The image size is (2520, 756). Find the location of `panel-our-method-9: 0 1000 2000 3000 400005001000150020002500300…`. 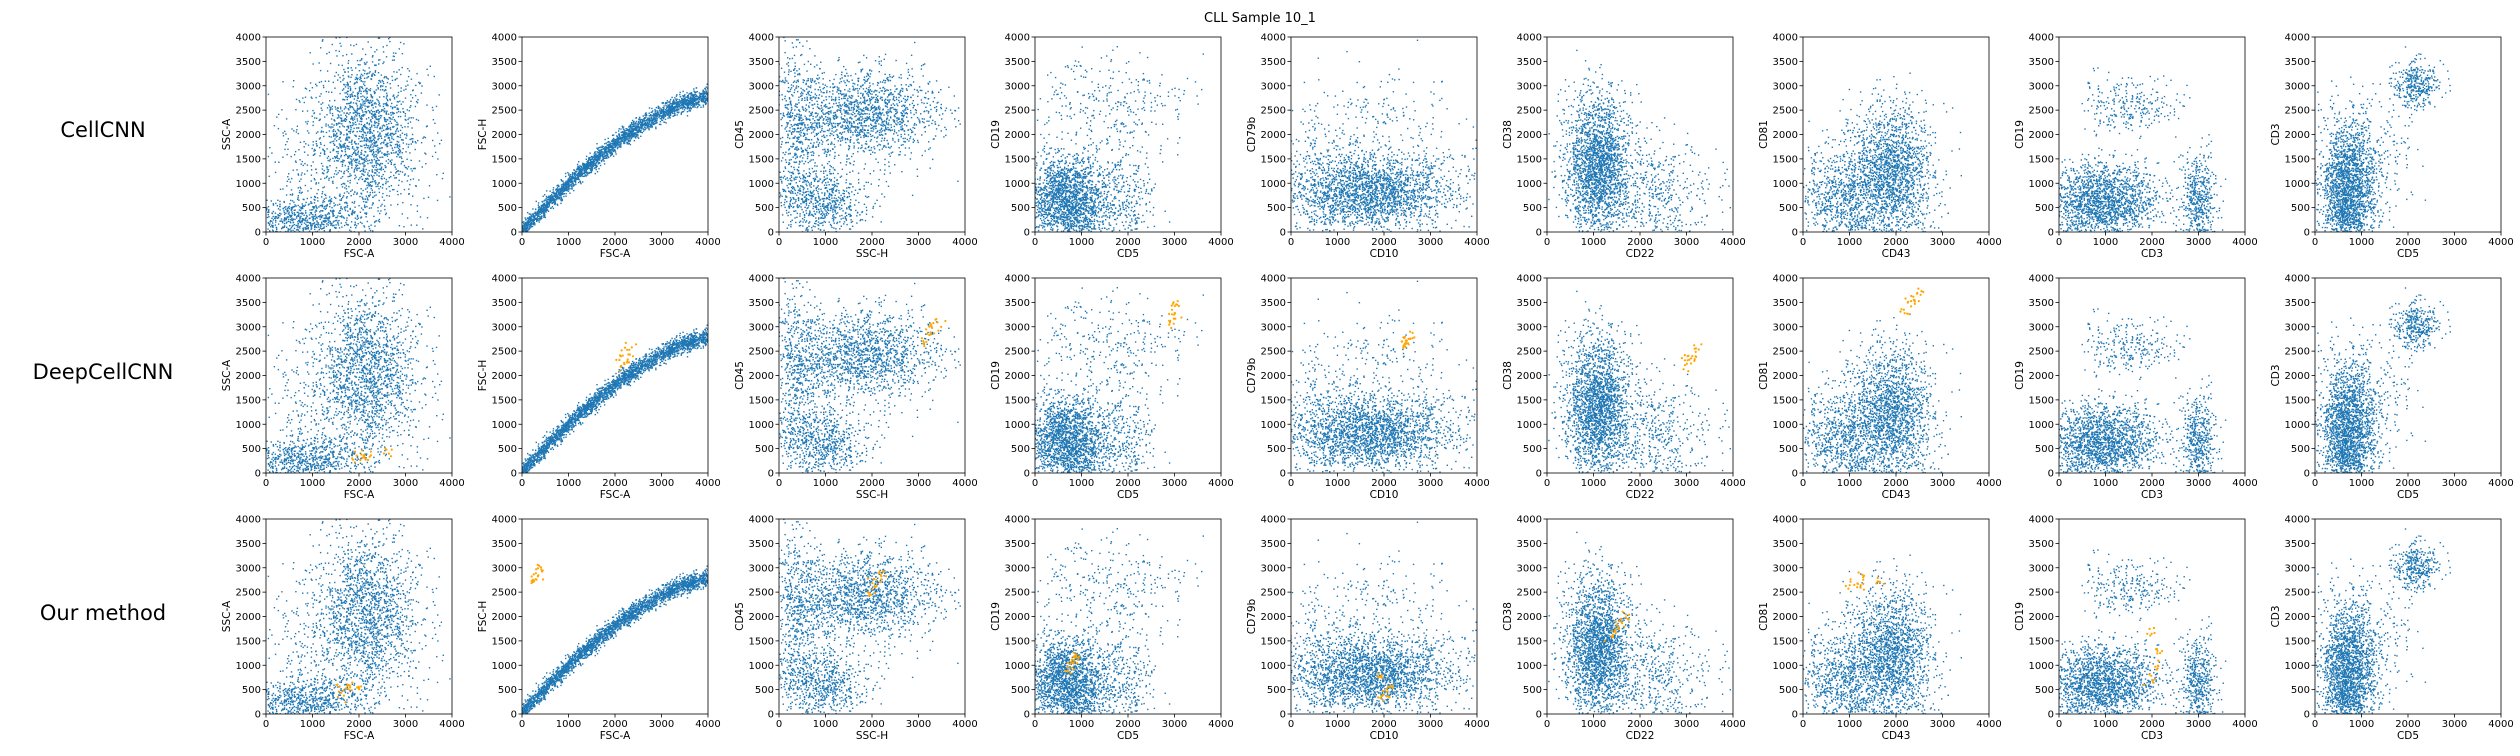

panel-our-method-9: 0 1000 2000 3000 400005001000150020002500300… is located at coordinates (2392, 629).